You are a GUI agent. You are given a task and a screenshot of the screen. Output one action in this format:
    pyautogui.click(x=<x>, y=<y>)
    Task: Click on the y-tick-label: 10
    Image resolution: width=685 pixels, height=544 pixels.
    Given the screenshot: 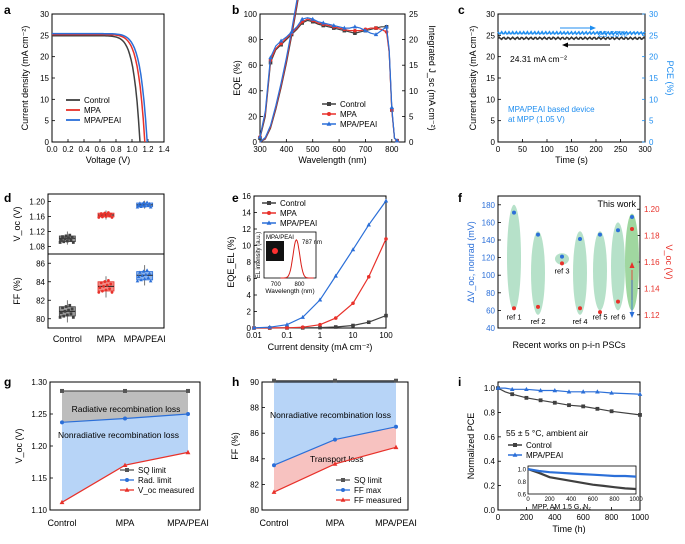 What is the action you would take?
    pyautogui.click(x=246, y=246)
    